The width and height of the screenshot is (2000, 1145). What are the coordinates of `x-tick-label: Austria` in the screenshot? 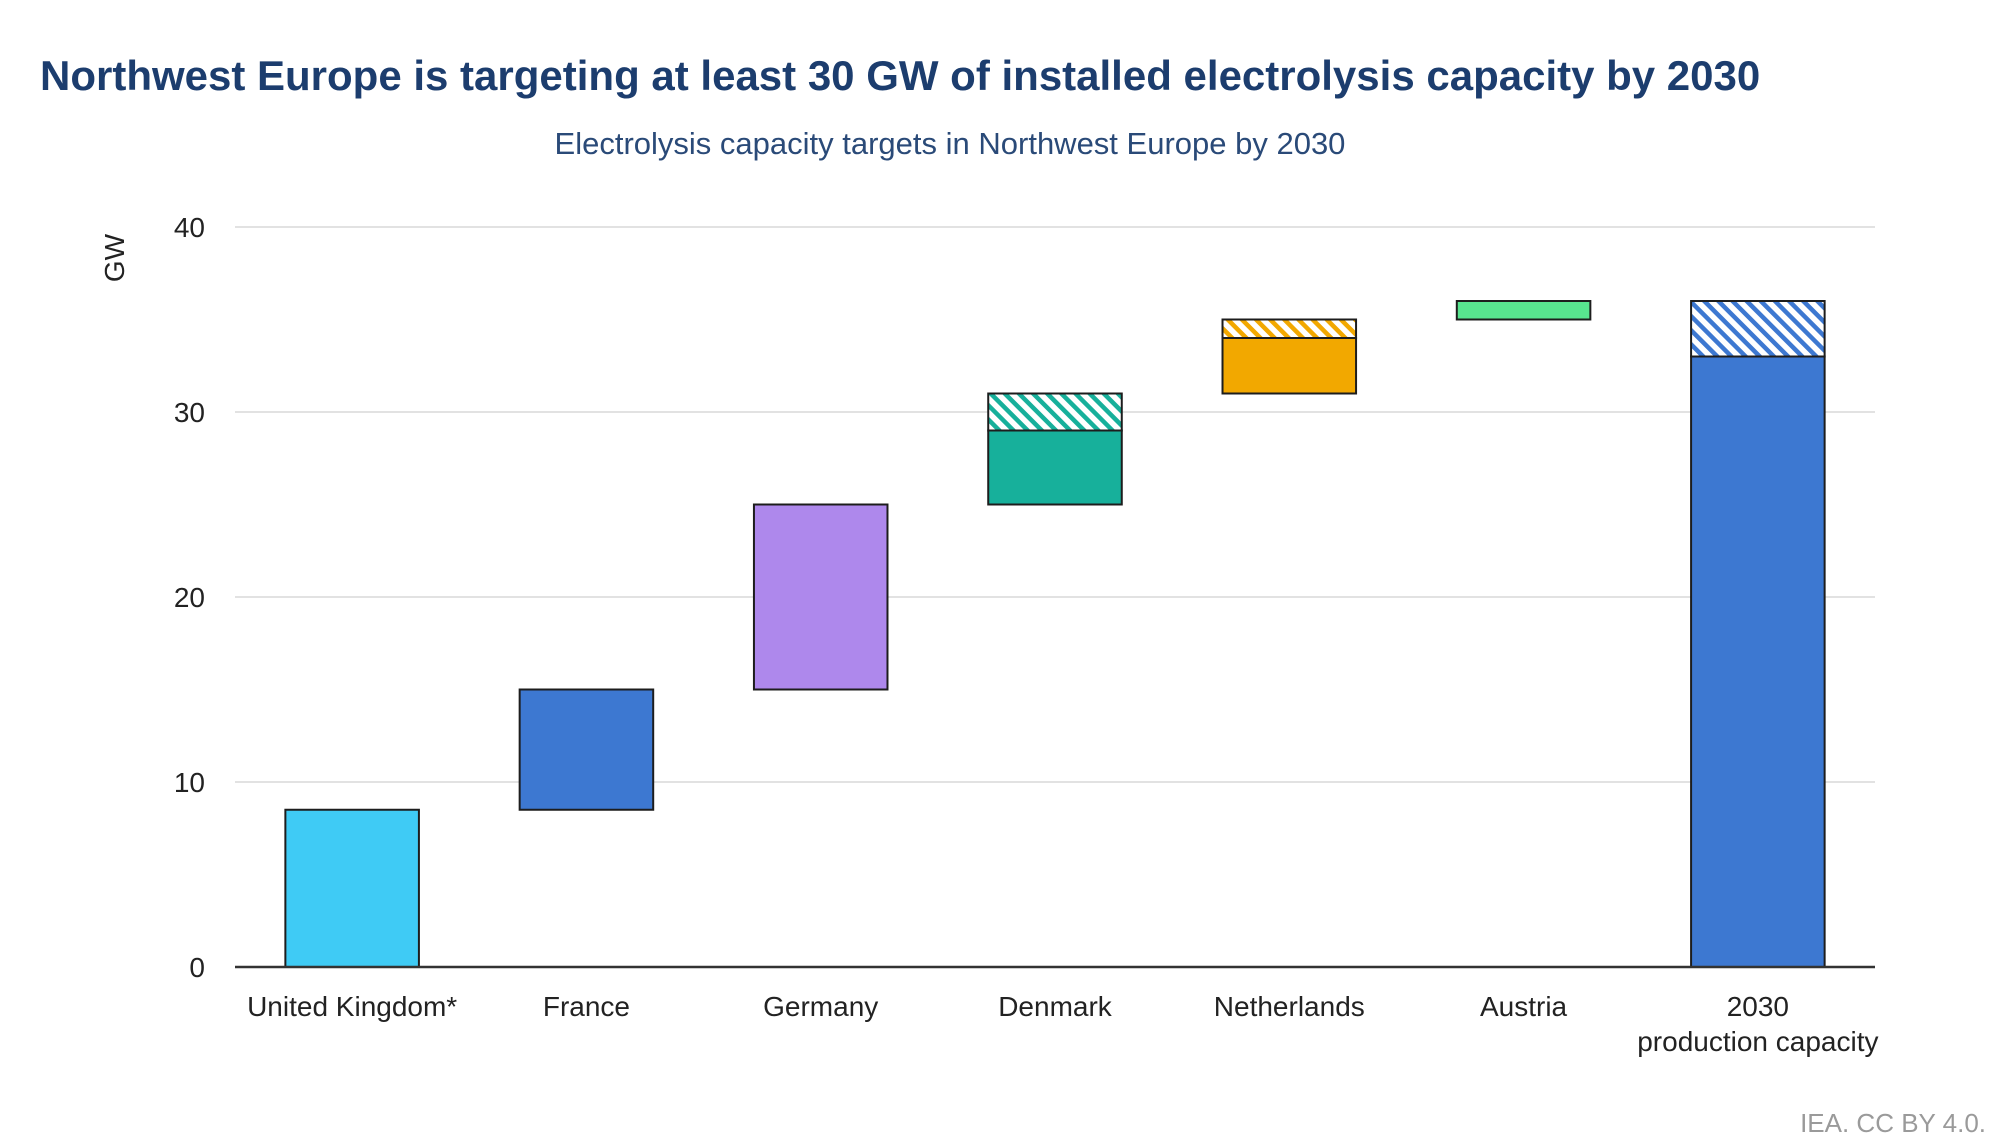 It's located at (1524, 1006).